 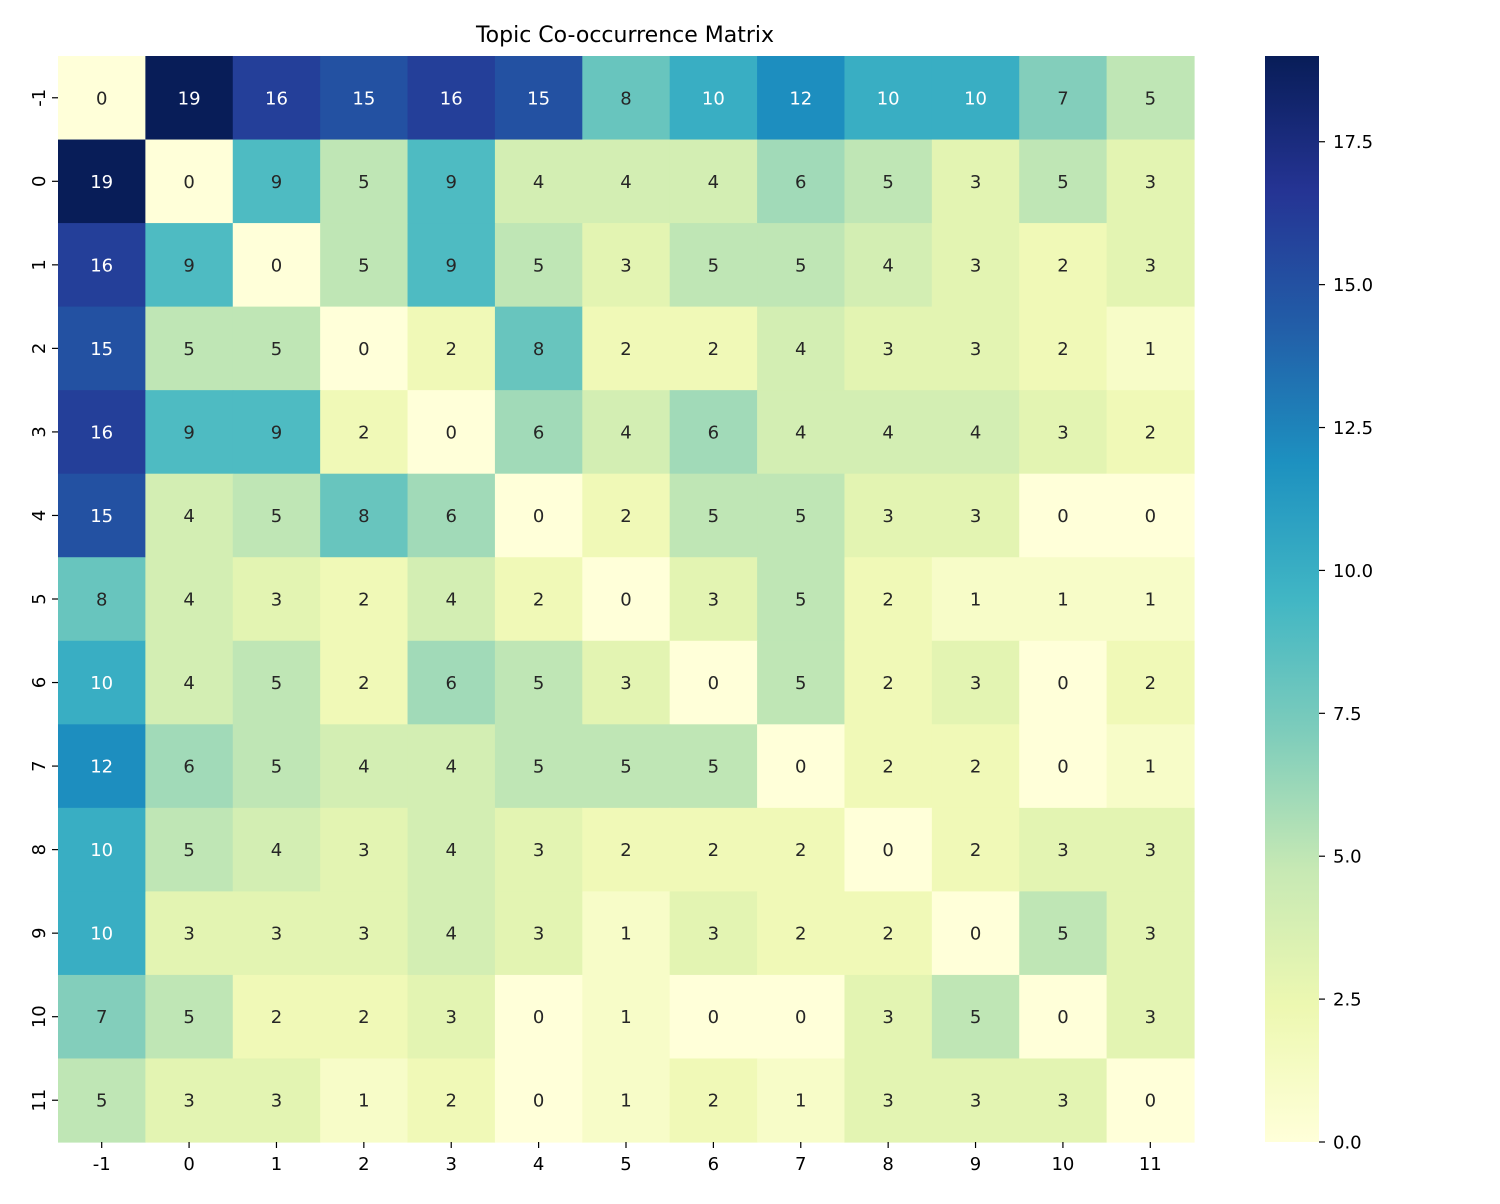 What do you see at coordinates (538, 1164) in the screenshot?
I see `x-tick-label: 4` at bounding box center [538, 1164].